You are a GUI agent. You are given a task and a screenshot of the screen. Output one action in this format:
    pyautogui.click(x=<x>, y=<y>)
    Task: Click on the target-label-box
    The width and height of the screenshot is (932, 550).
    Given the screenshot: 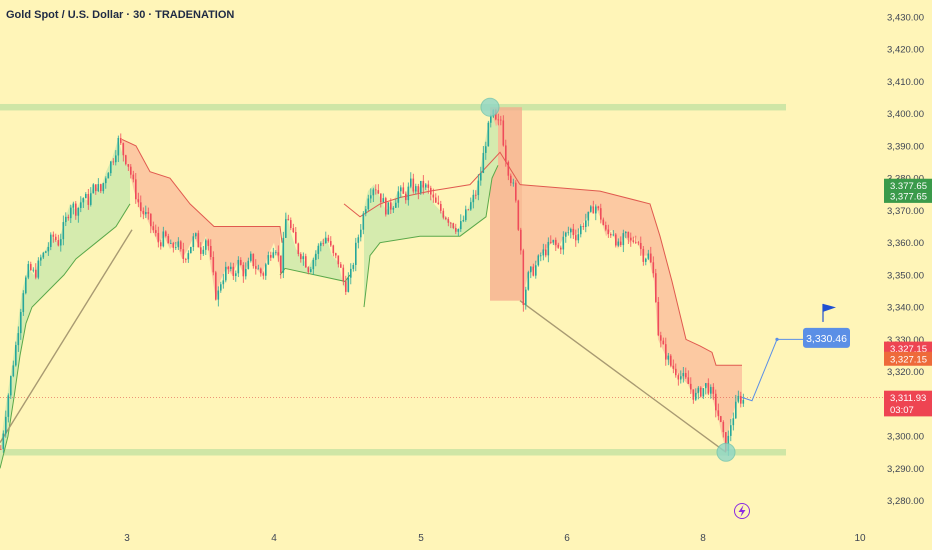 What is the action you would take?
    pyautogui.click(x=826, y=337)
    